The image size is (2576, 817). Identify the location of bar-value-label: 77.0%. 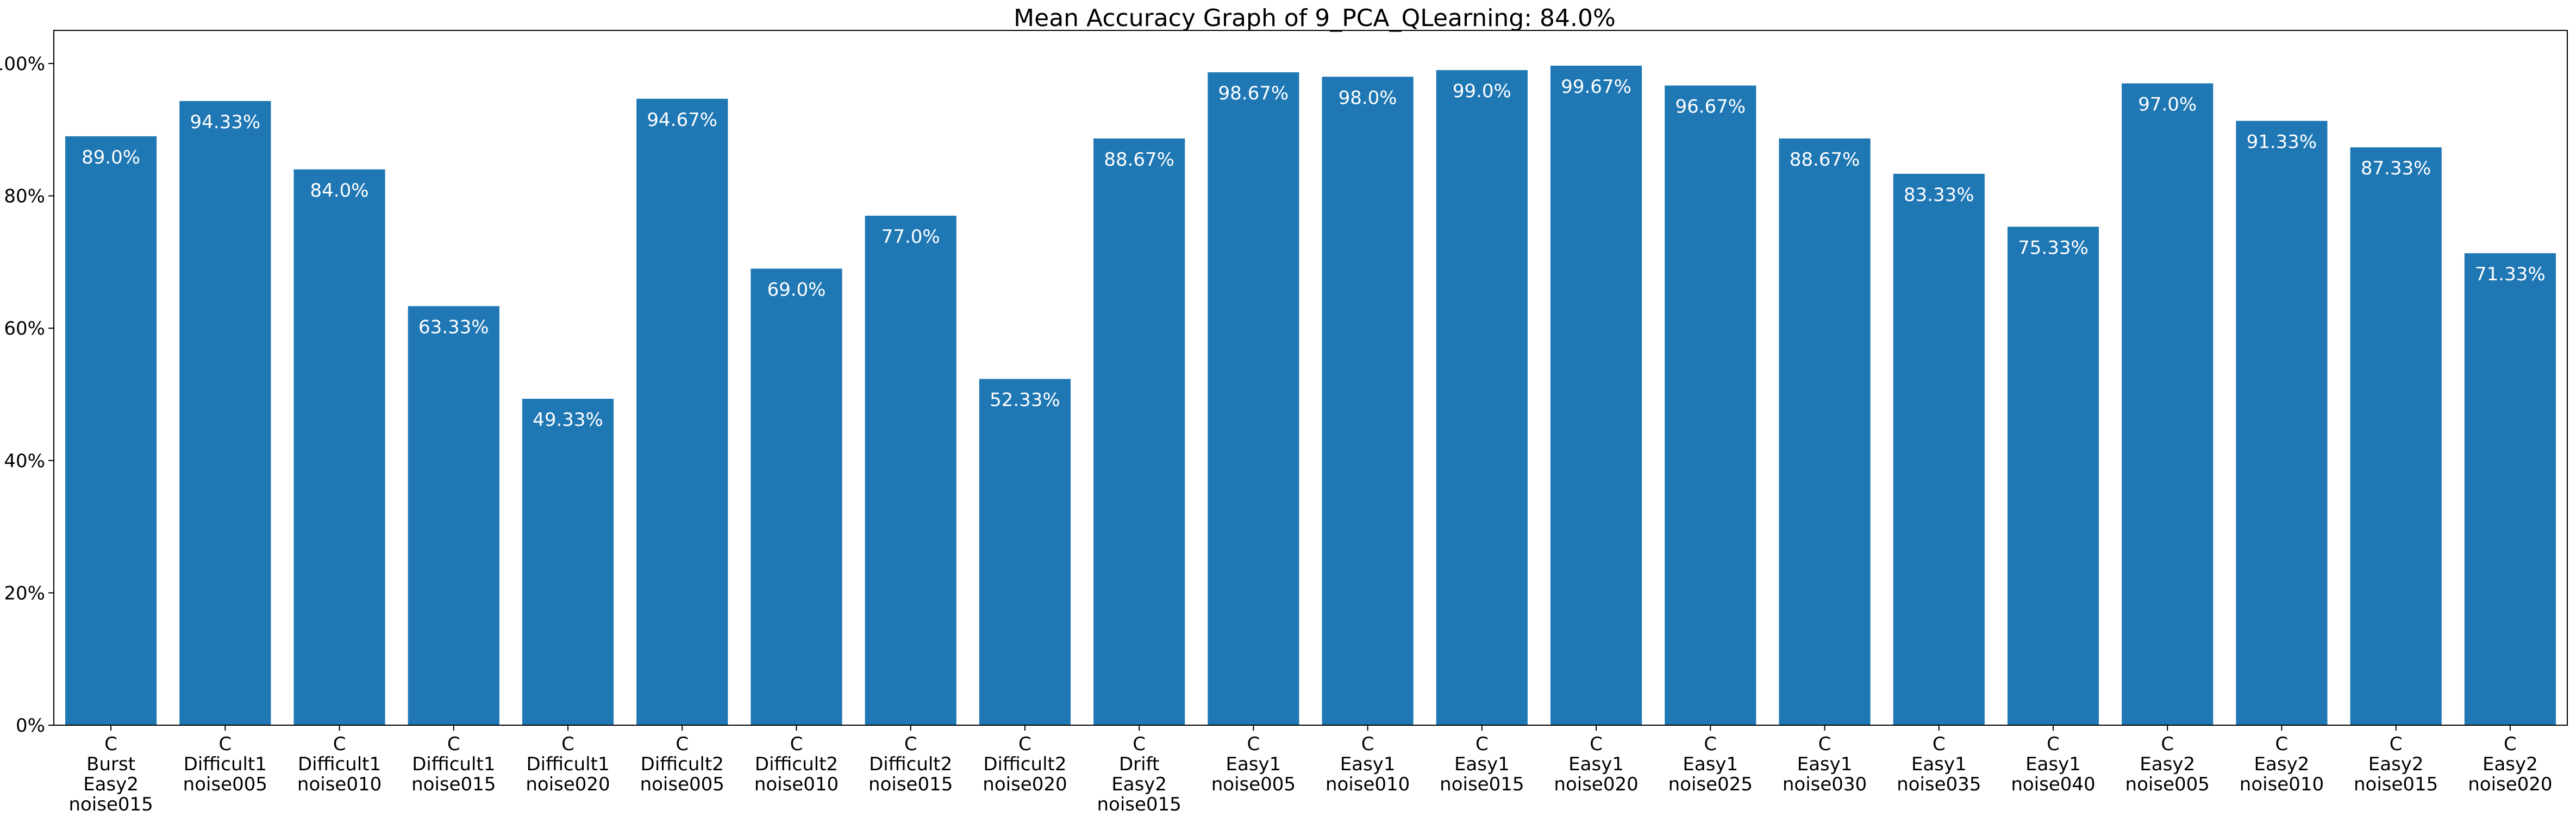
(910, 237).